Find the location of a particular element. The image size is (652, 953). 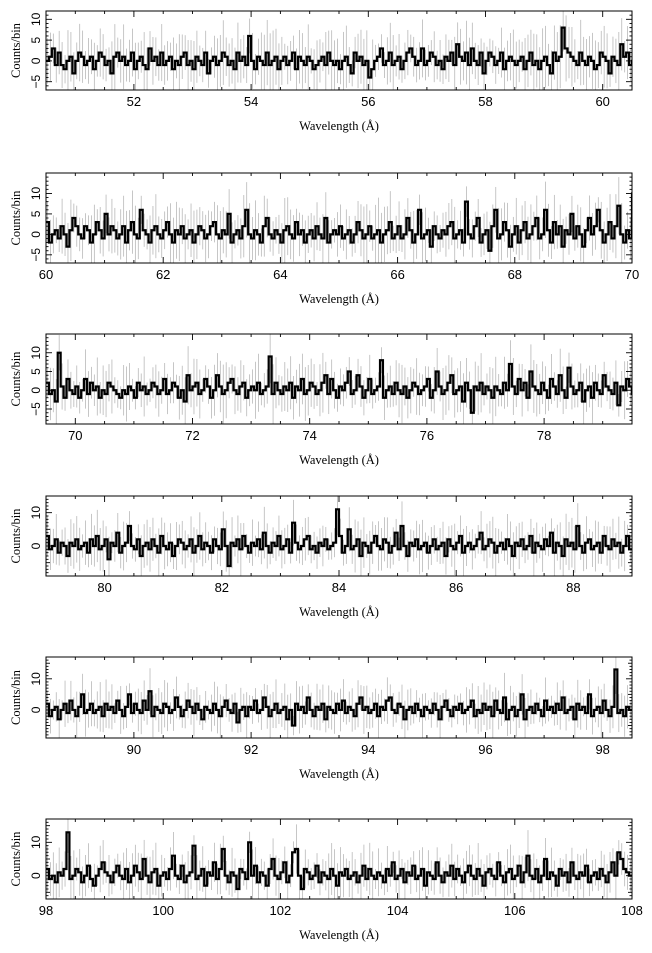

x-tick-label: 52 is located at coordinates (134, 101).